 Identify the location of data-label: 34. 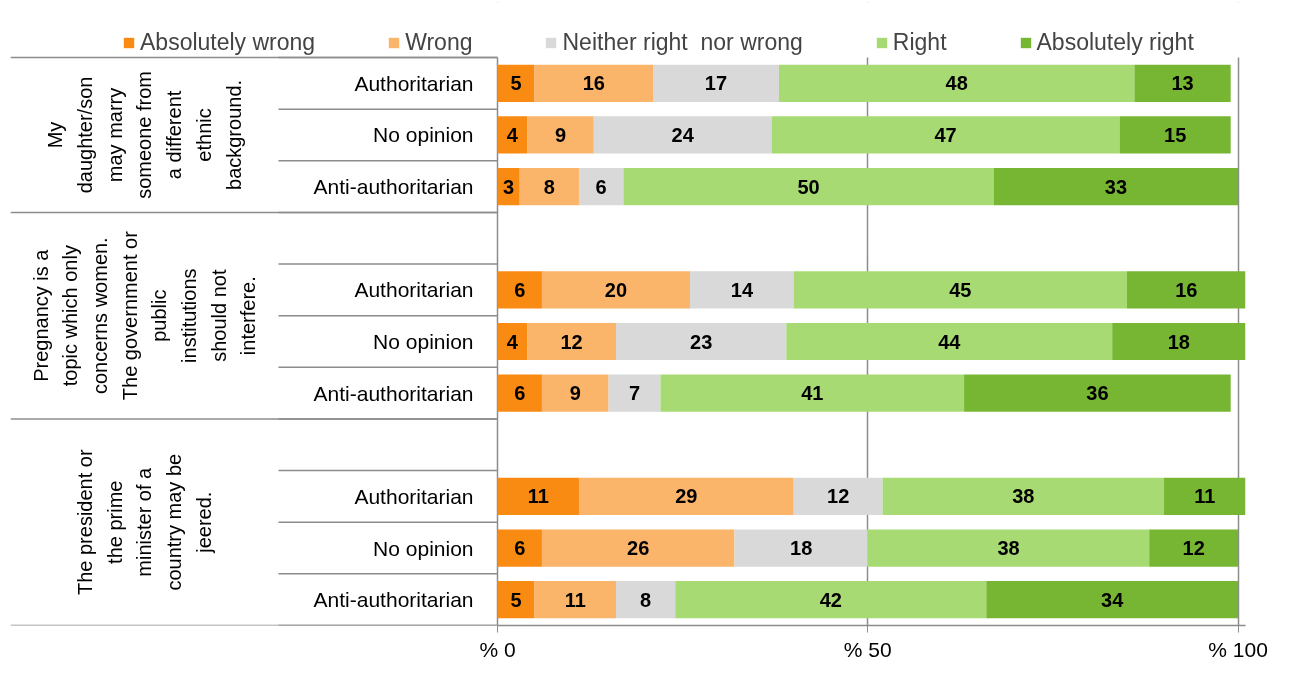
(1113, 599).